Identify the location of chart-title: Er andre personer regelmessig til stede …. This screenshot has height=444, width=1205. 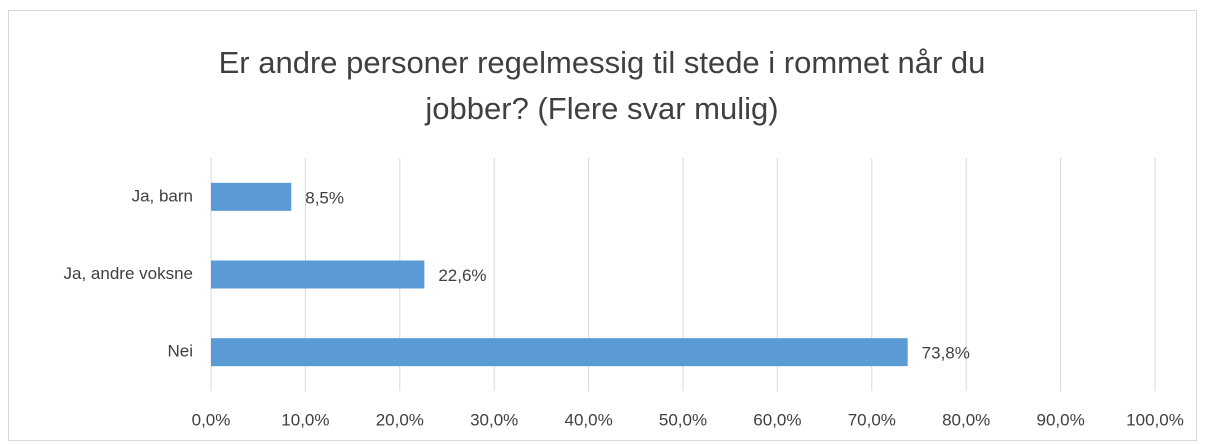
(602, 85).